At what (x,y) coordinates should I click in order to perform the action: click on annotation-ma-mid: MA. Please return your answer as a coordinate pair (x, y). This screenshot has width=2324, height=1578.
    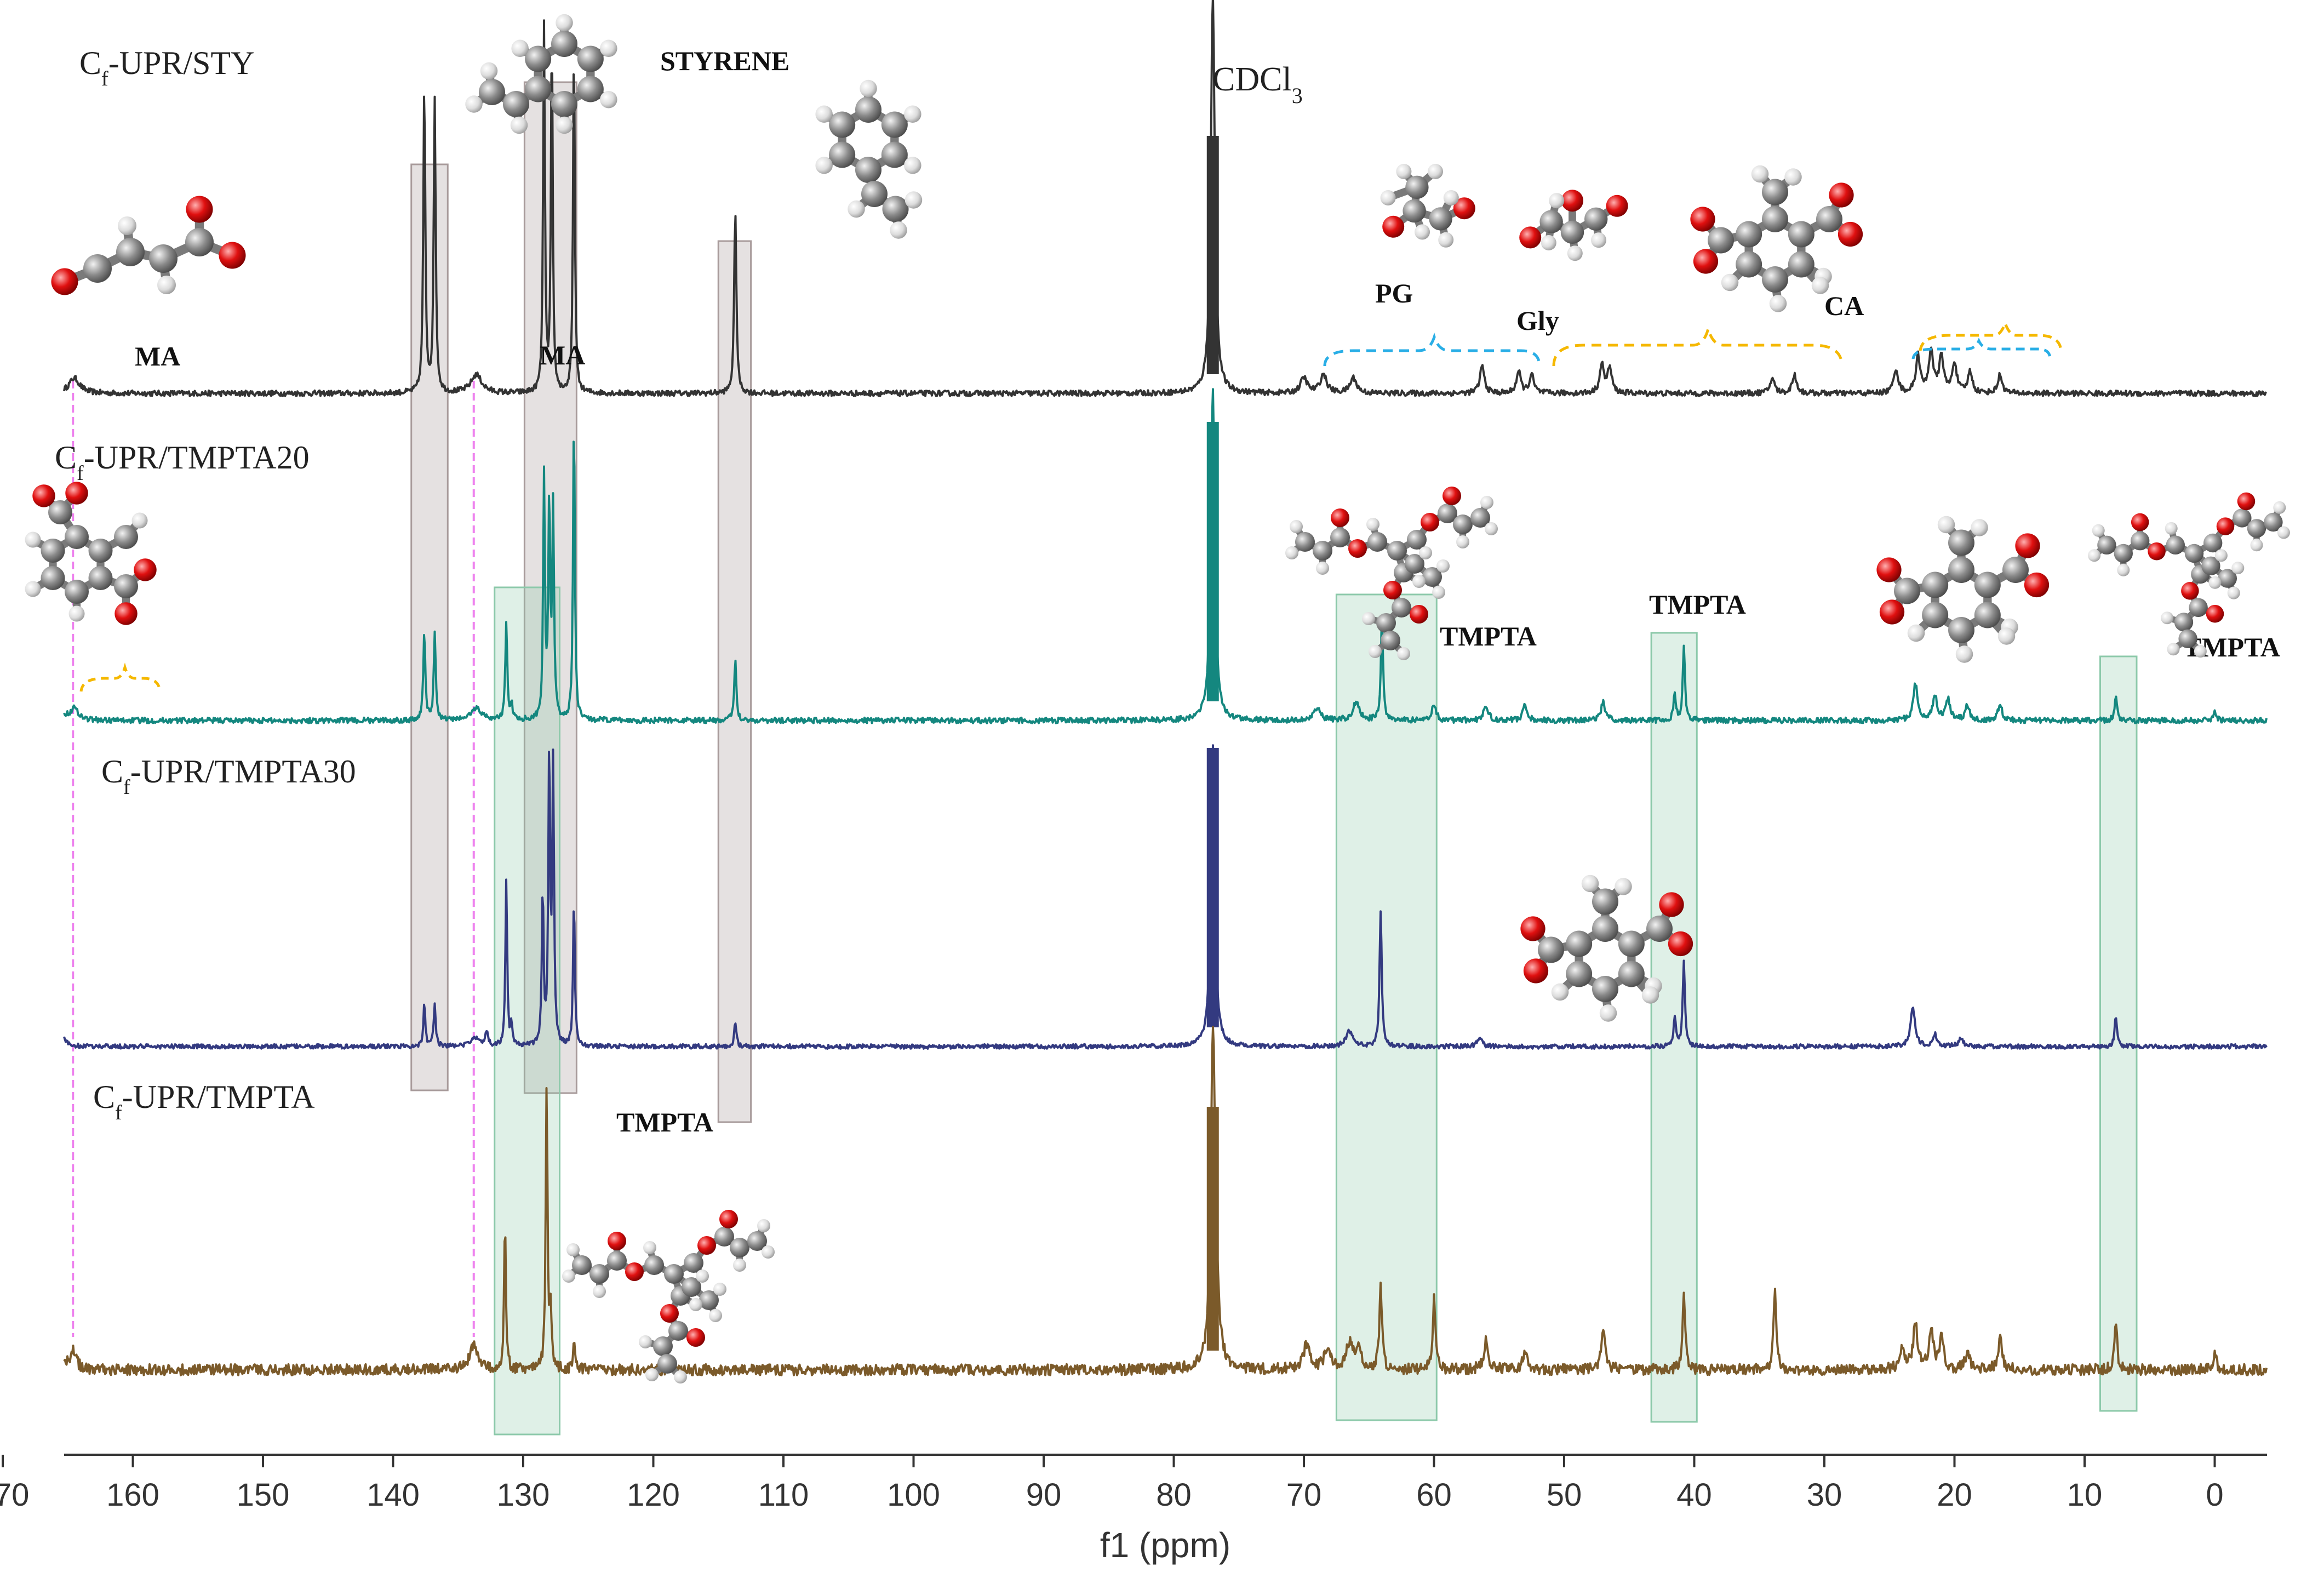
    Looking at the image, I should click on (562, 355).